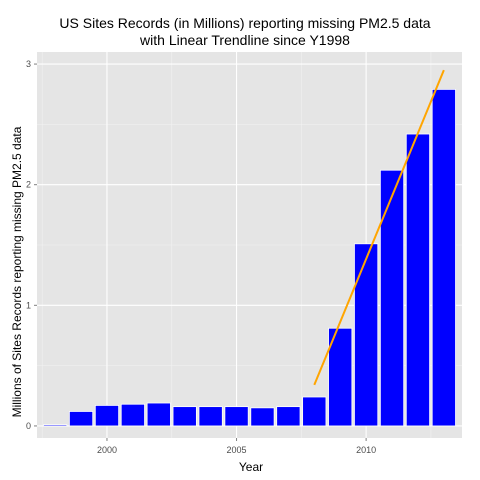 The image size is (480, 480). What do you see at coordinates (28, 64) in the screenshot?
I see `y-tick-label: 3` at bounding box center [28, 64].